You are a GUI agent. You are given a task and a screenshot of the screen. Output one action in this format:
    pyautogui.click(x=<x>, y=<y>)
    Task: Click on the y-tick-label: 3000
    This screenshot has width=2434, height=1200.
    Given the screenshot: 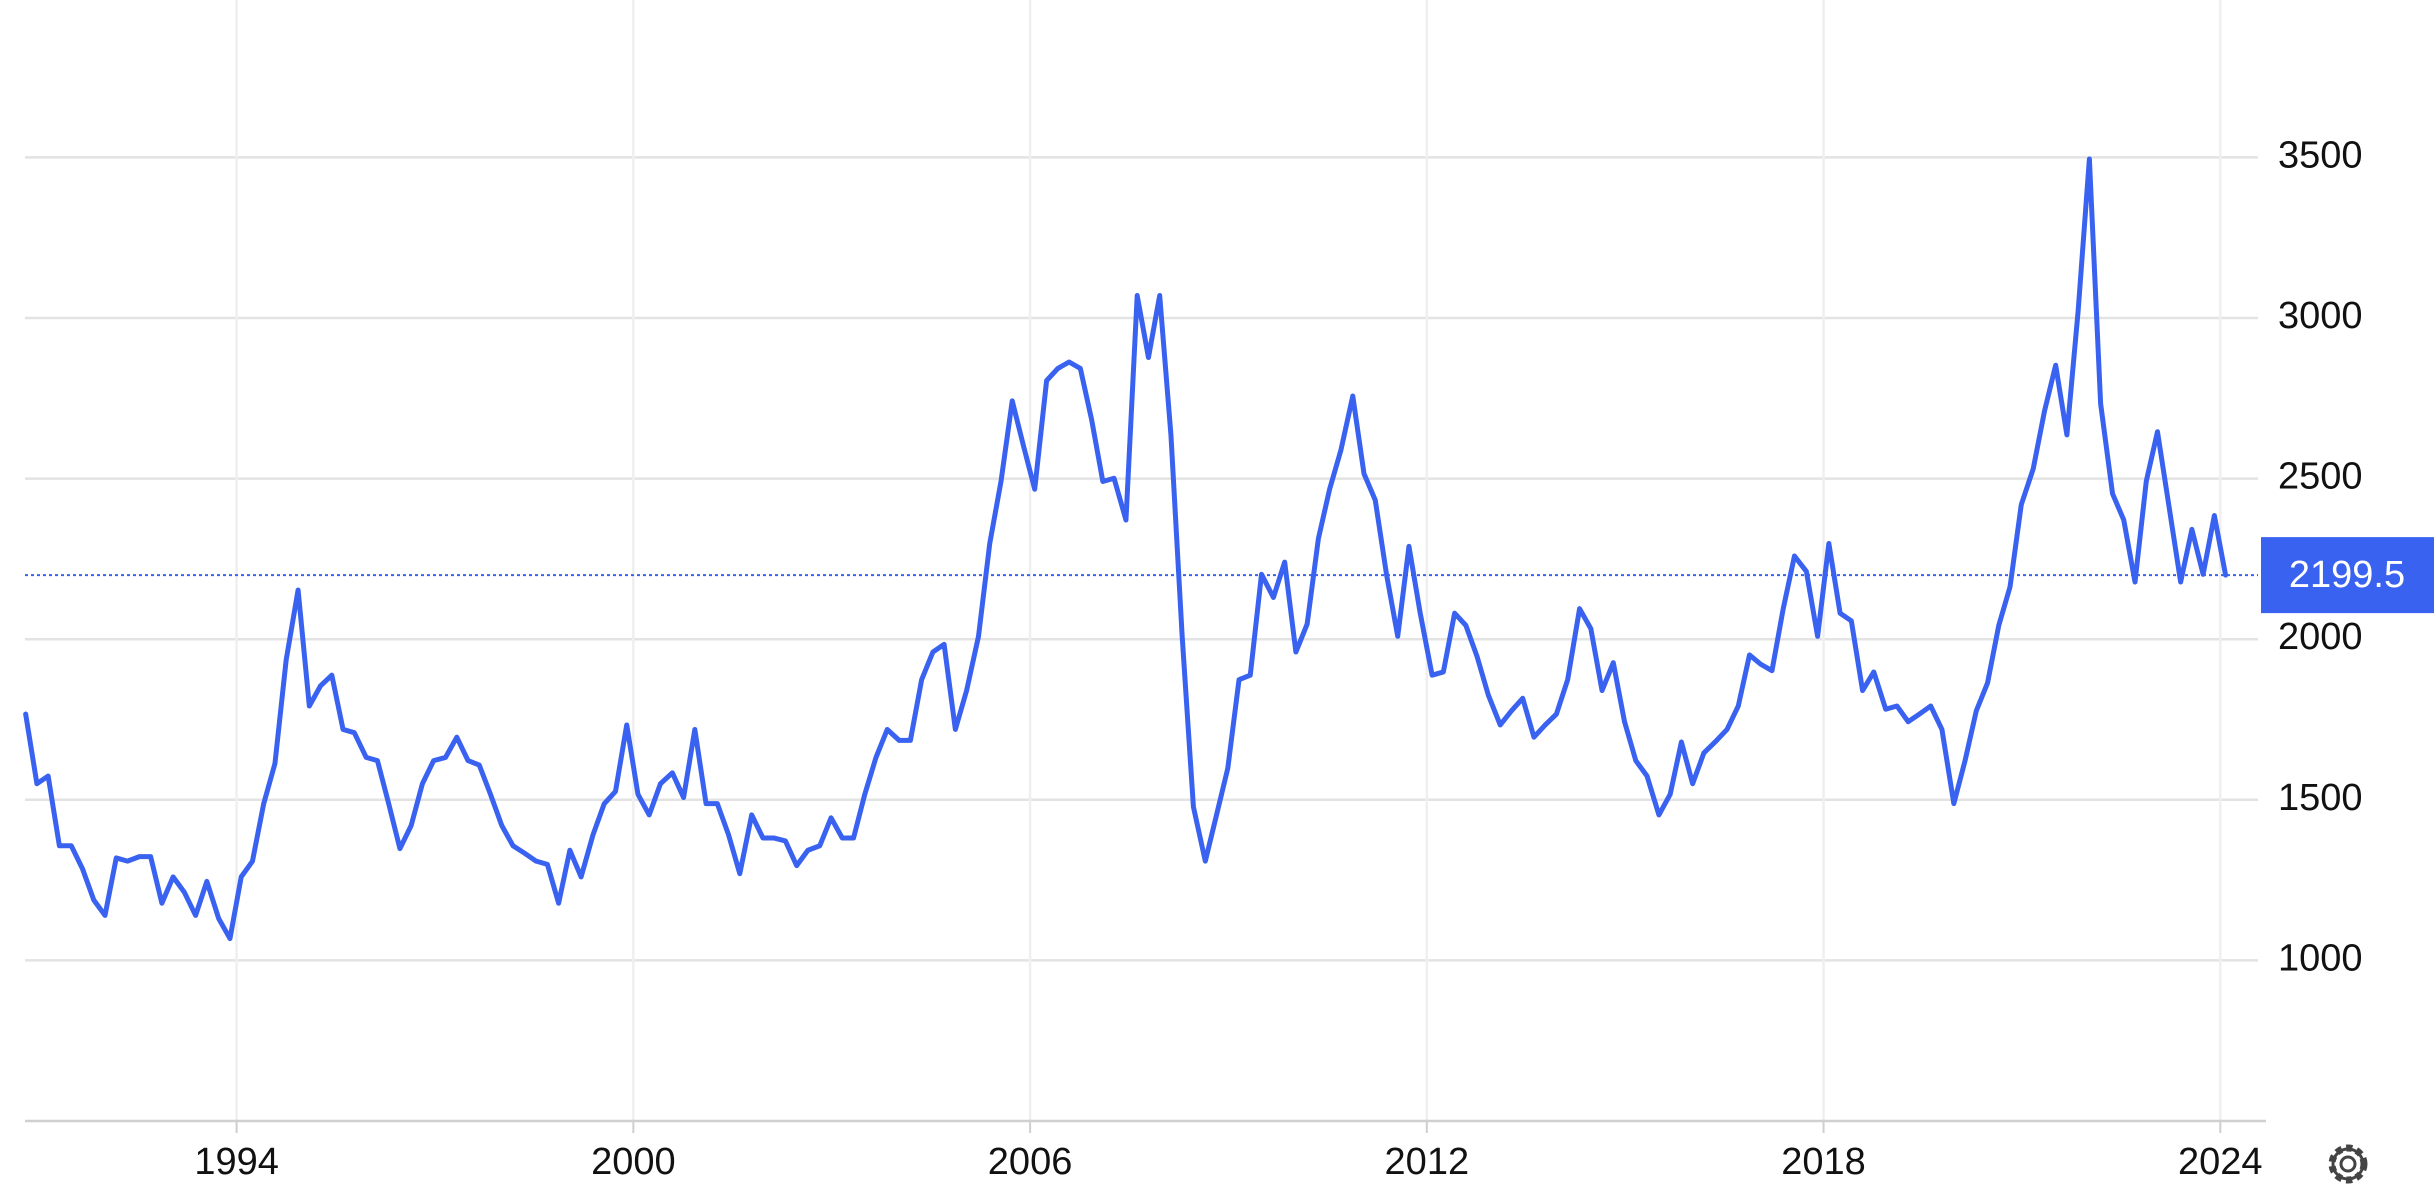 What is the action you would take?
    pyautogui.click(x=2320, y=316)
    